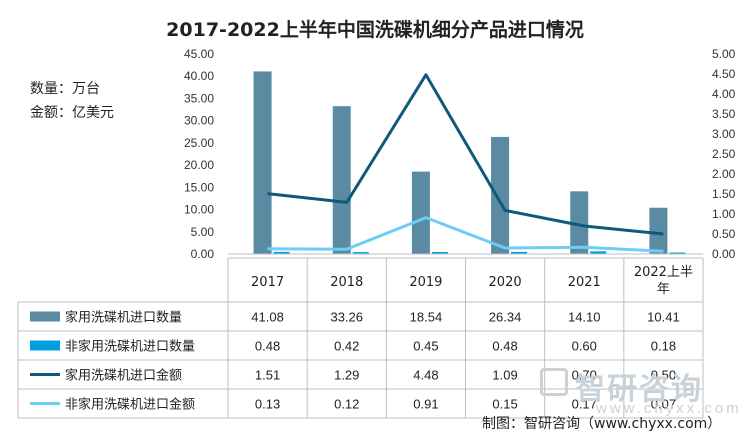 The image size is (750, 439). Describe the element at coordinates (663, 346) in the screenshot. I see `data-label: 0.18` at that location.